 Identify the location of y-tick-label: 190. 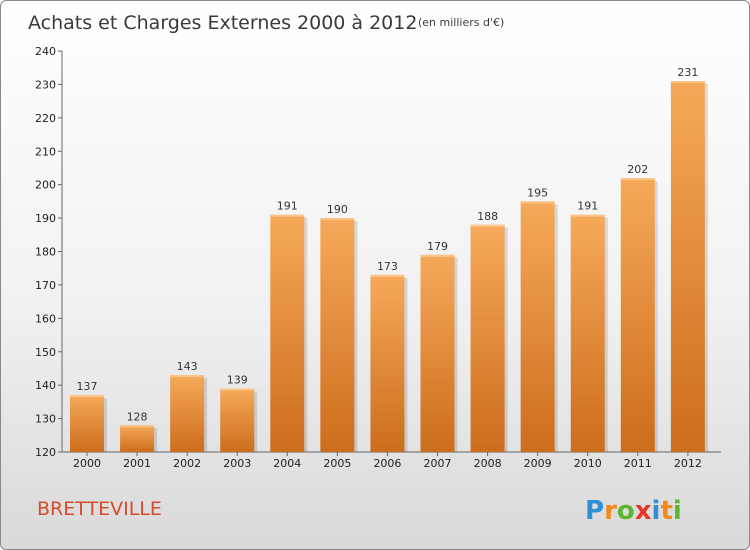
(45, 218).